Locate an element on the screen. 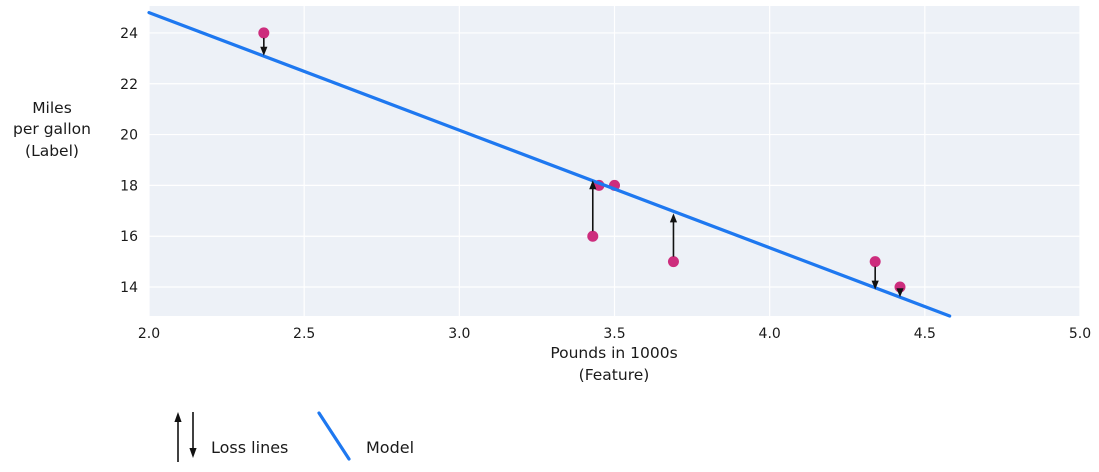  x-tick-label: 2.5 is located at coordinates (304, 334).